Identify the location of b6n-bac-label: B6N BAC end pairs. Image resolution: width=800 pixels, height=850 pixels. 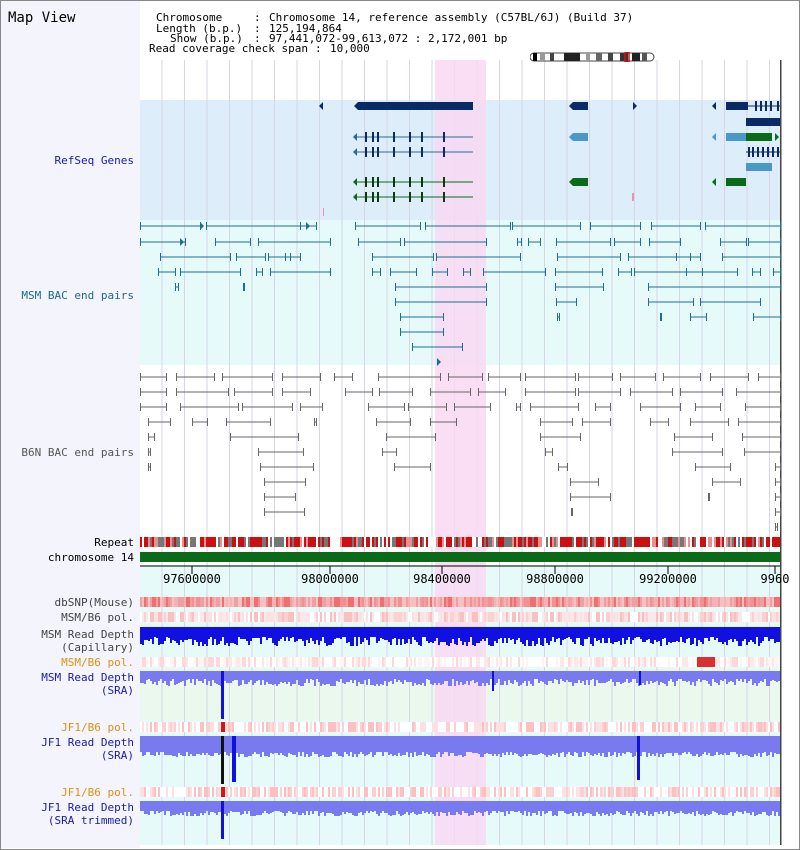
(77, 452).